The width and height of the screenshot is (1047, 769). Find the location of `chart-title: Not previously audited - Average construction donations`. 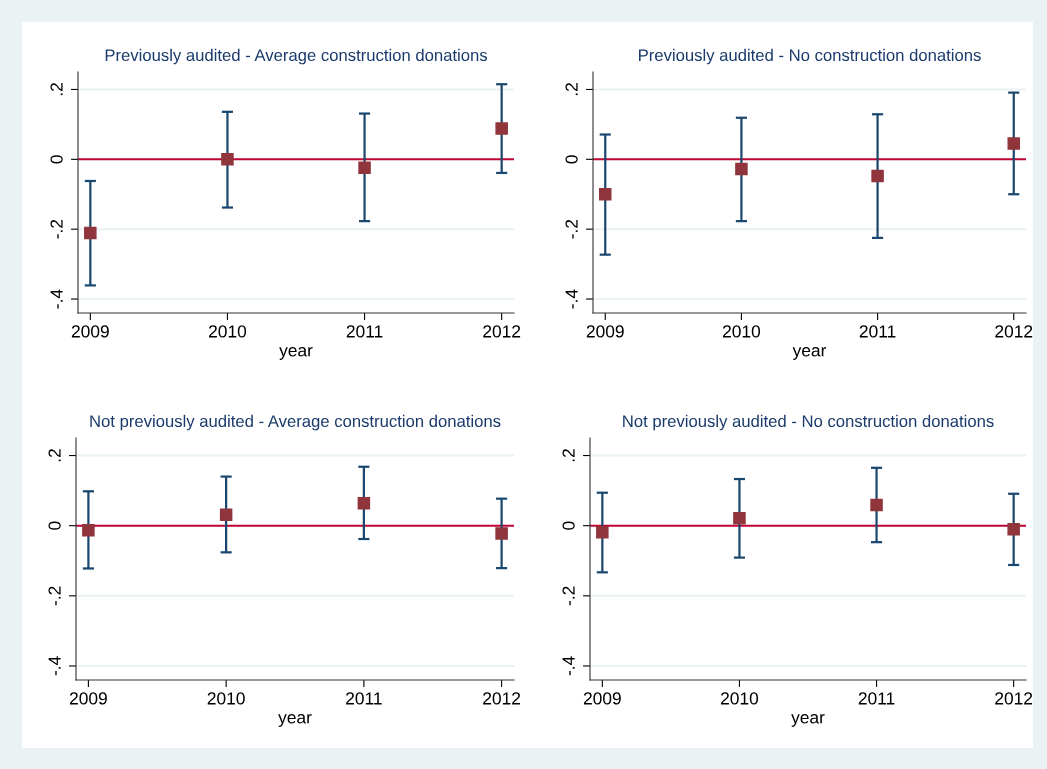

chart-title: Not previously audited - Average construction donations is located at coordinates (295, 422).